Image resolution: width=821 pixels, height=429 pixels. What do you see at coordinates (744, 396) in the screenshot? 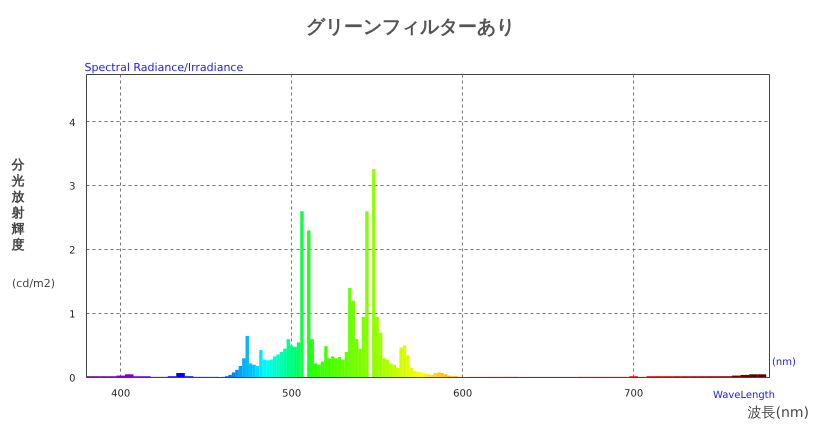
I see `text: WaveLength` at bounding box center [744, 396].